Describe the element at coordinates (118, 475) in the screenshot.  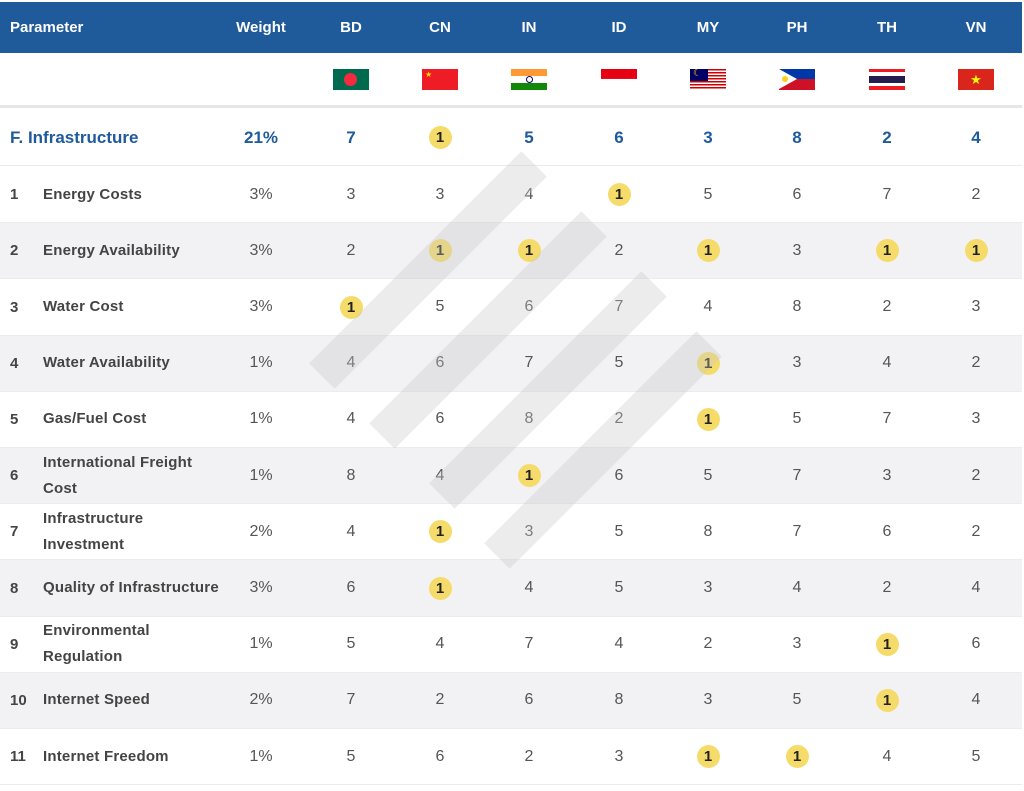
I see `parameter-label: International Freight Cost` at that location.